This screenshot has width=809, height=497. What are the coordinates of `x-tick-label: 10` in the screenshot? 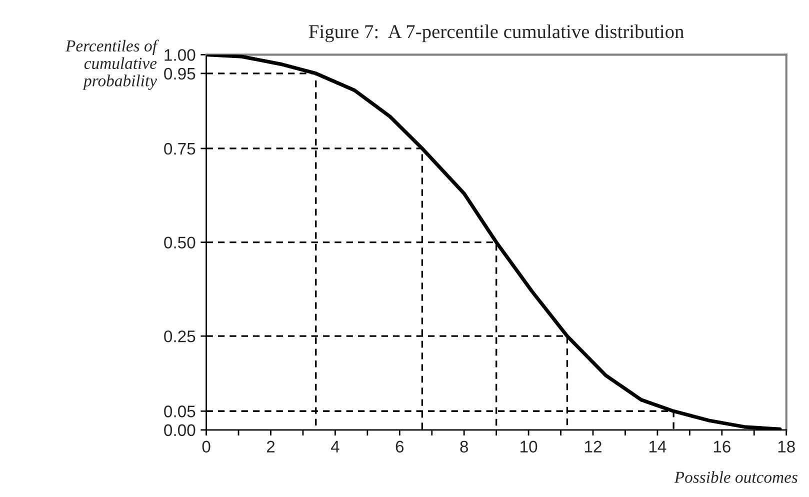 It's located at (529, 446).